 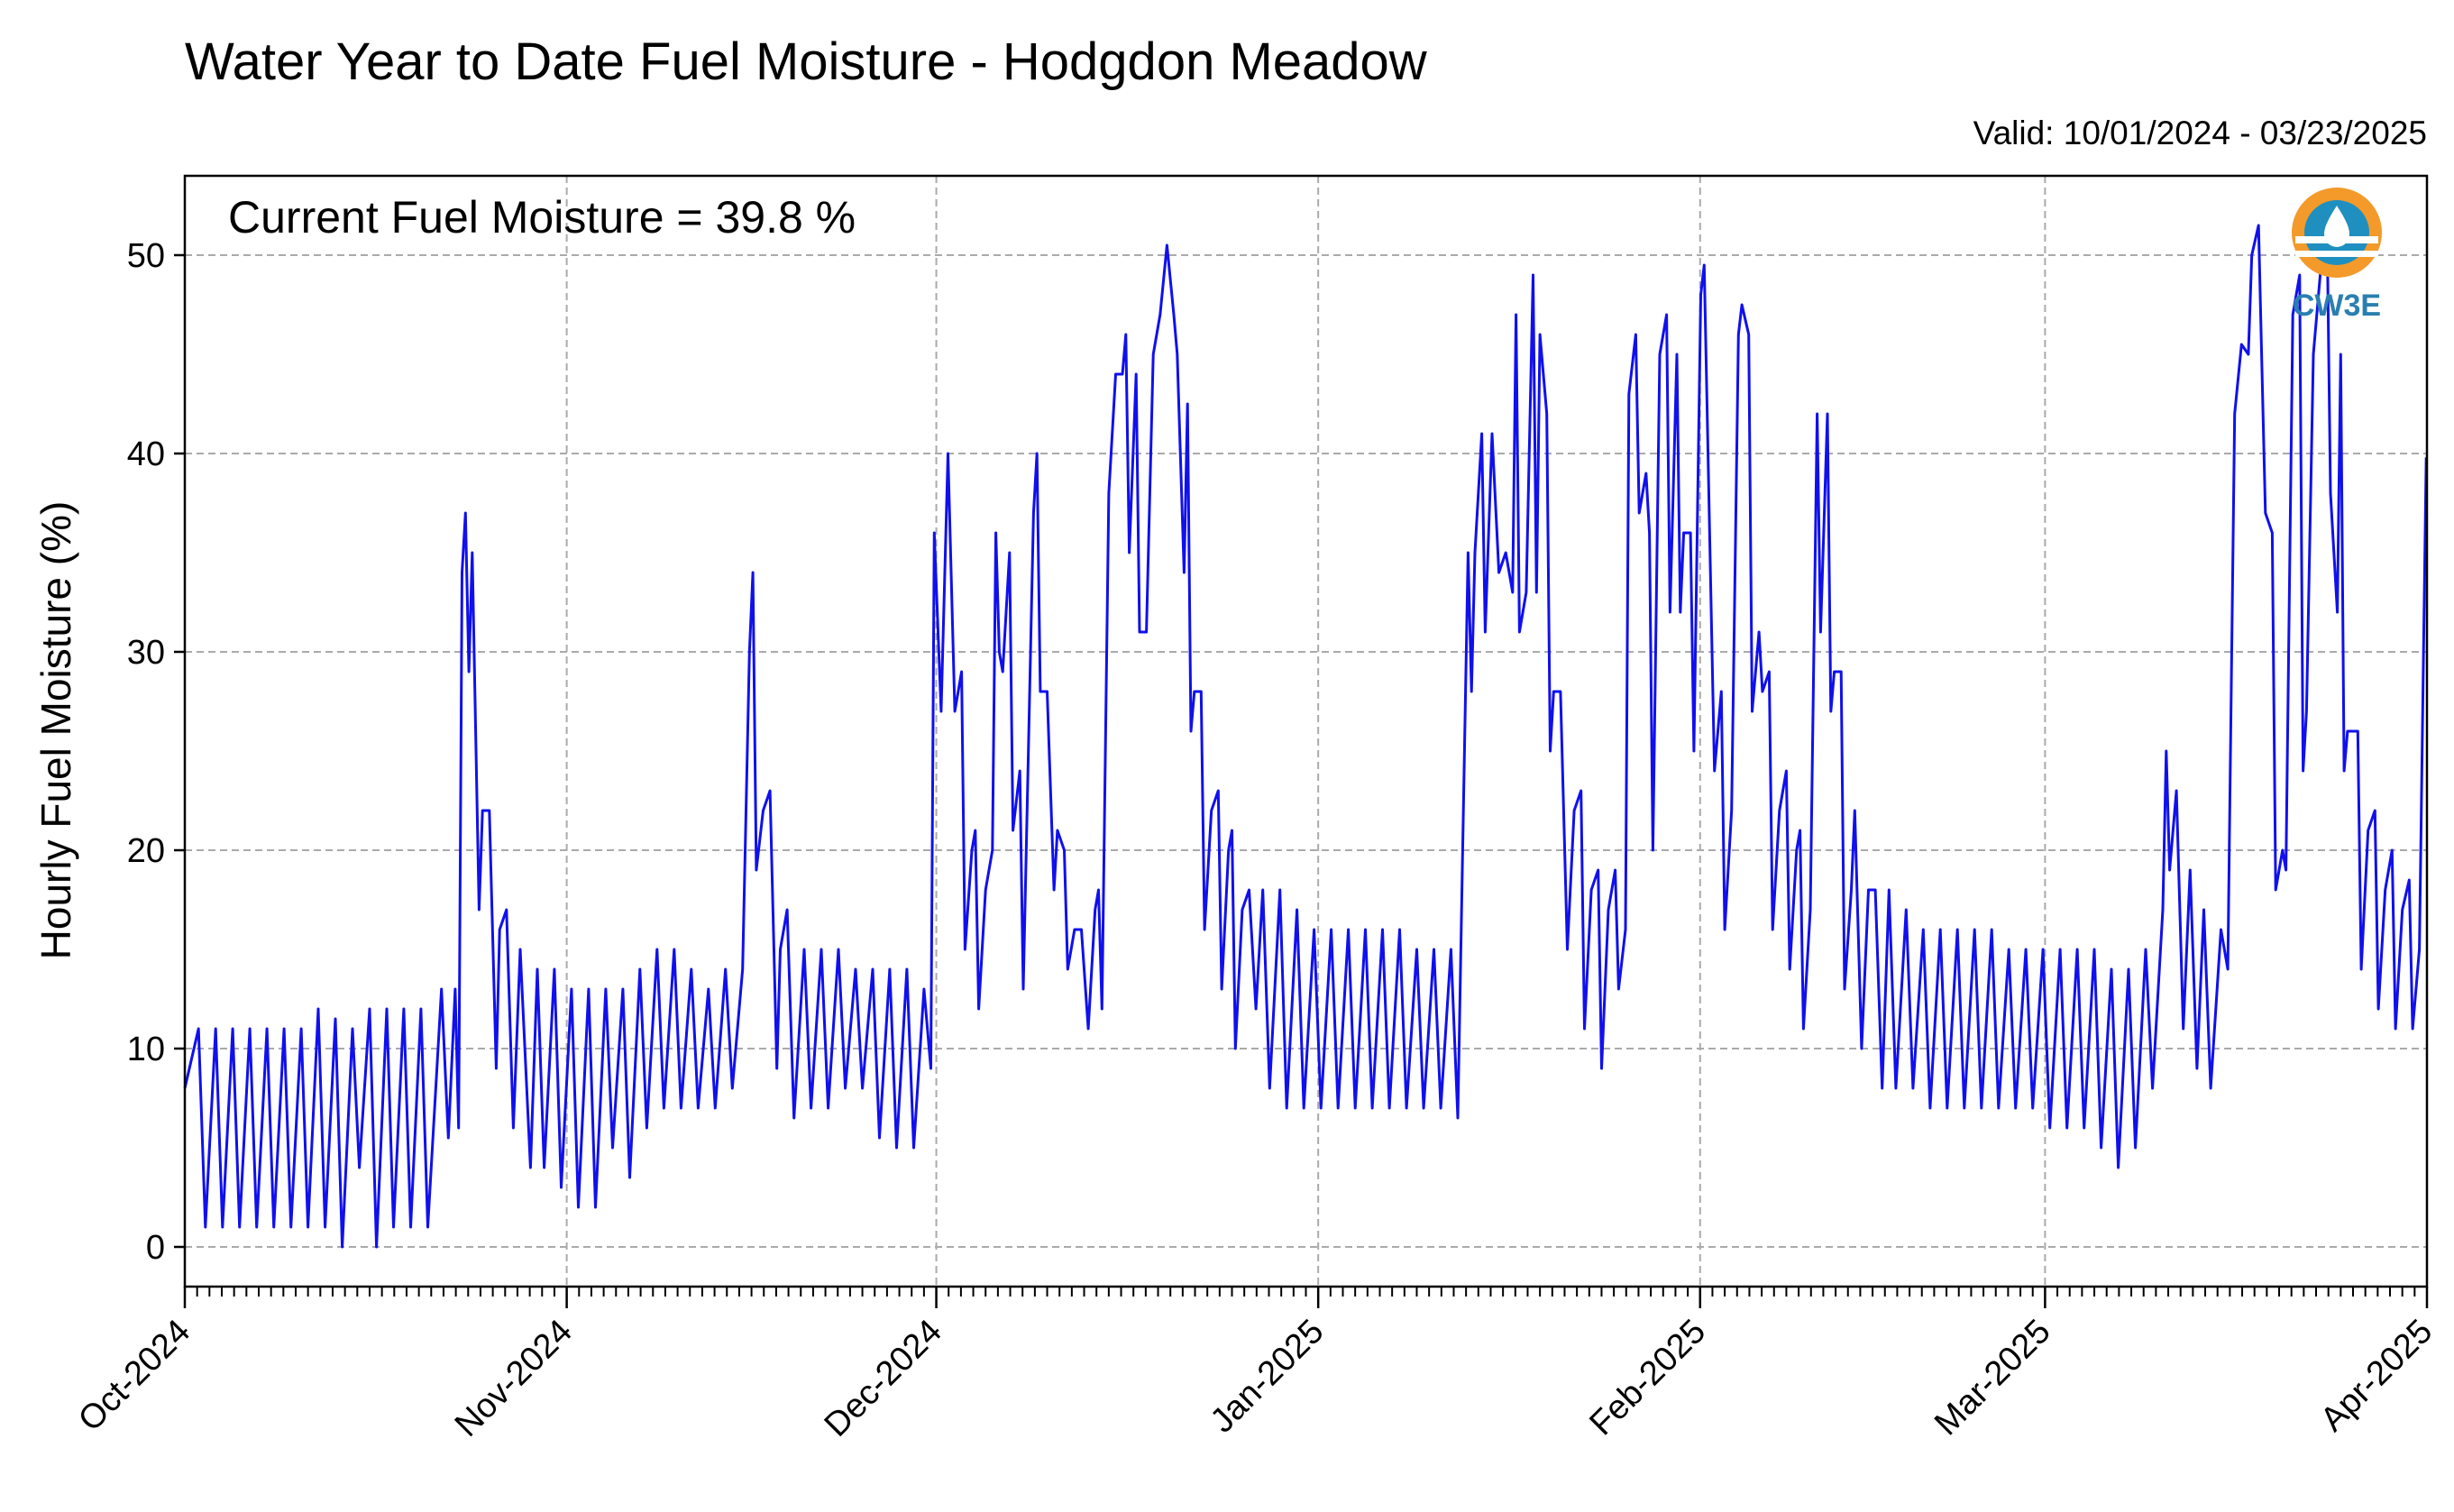 What do you see at coordinates (155, 1248) in the screenshot?
I see `y-tick-label: 0` at bounding box center [155, 1248].